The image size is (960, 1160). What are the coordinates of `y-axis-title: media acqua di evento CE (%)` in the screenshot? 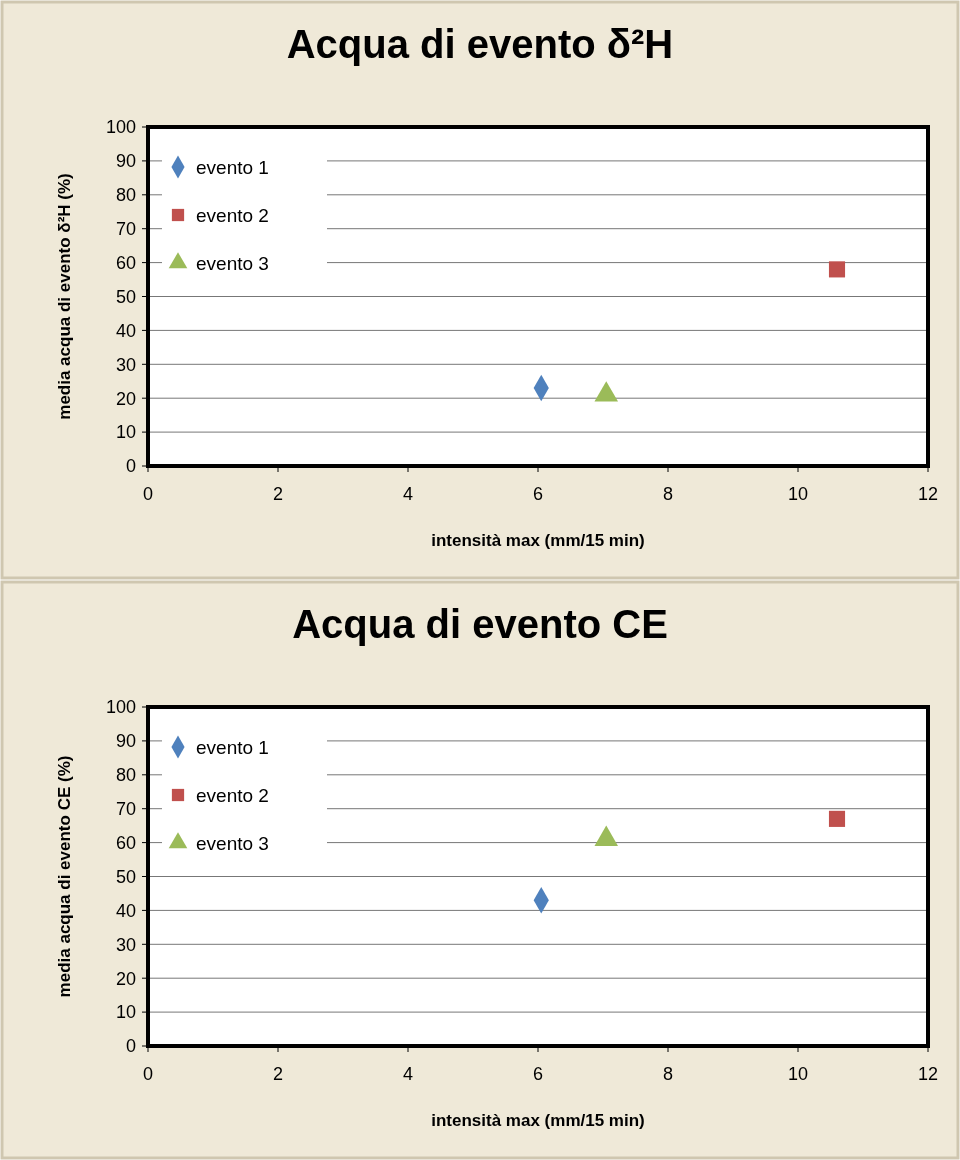 It's located at (64, 876).